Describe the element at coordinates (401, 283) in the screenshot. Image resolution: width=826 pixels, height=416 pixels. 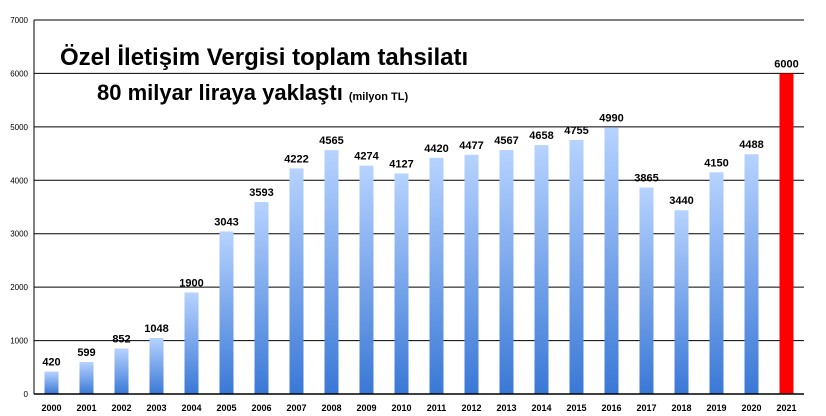
I see `bar-2010` at that location.